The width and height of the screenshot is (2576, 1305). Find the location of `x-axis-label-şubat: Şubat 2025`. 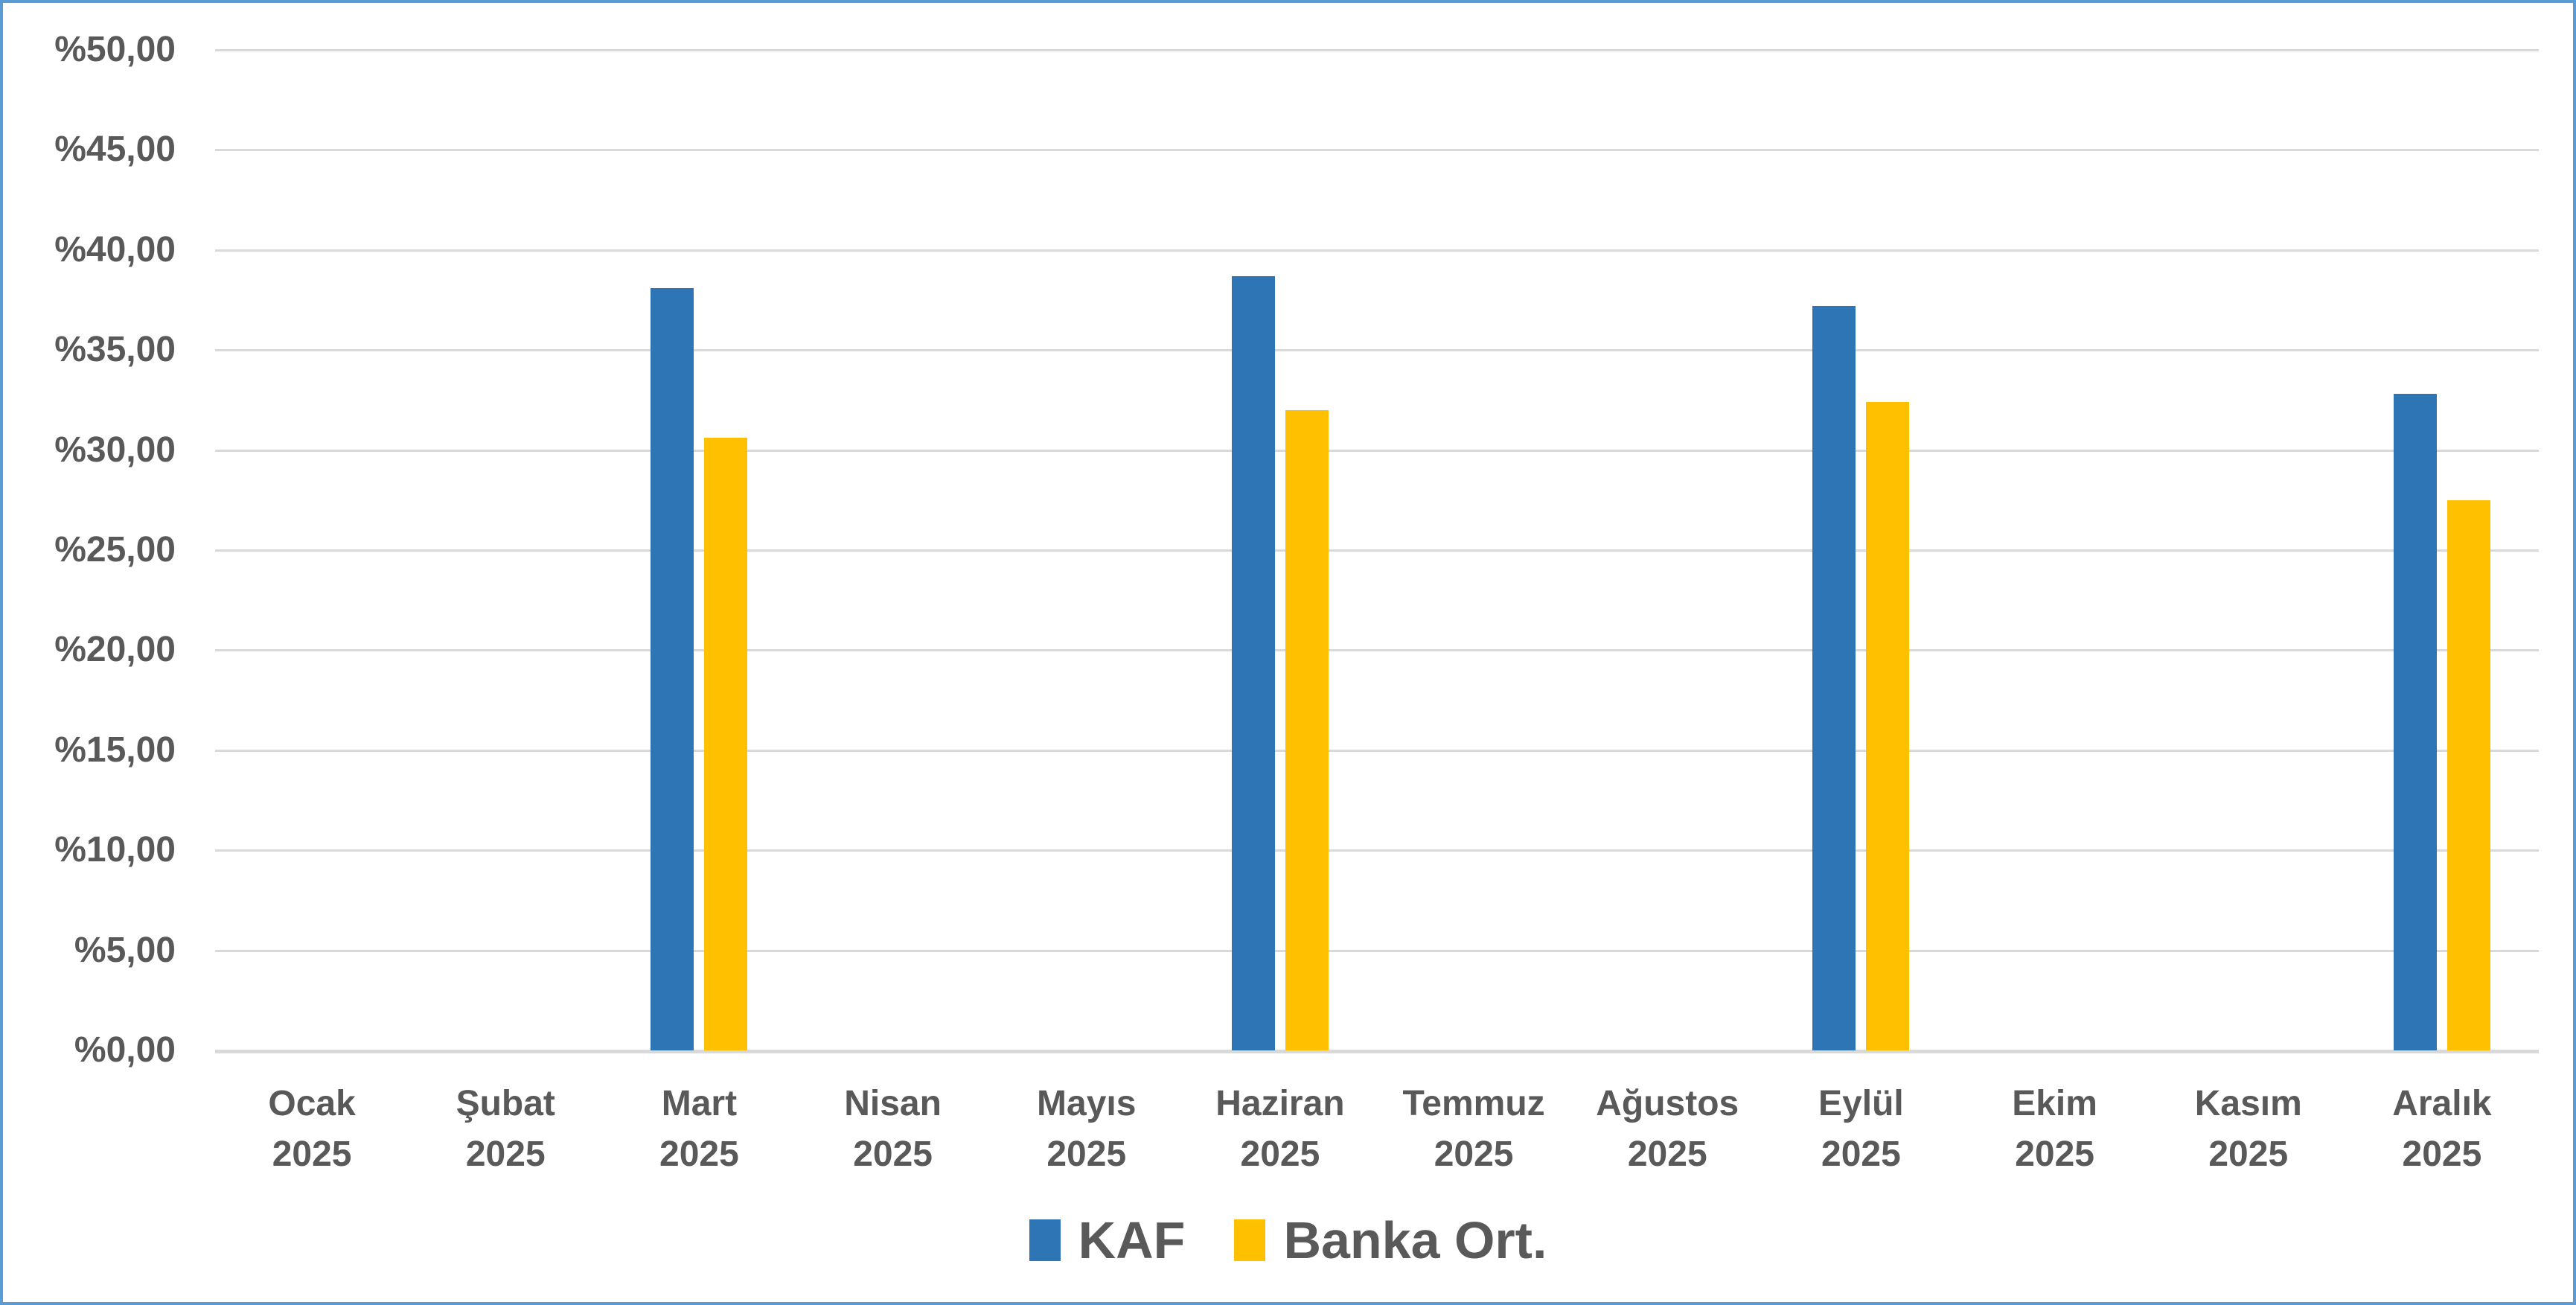

x-axis-label-şubat: Şubat 2025 is located at coordinates (505, 1129).